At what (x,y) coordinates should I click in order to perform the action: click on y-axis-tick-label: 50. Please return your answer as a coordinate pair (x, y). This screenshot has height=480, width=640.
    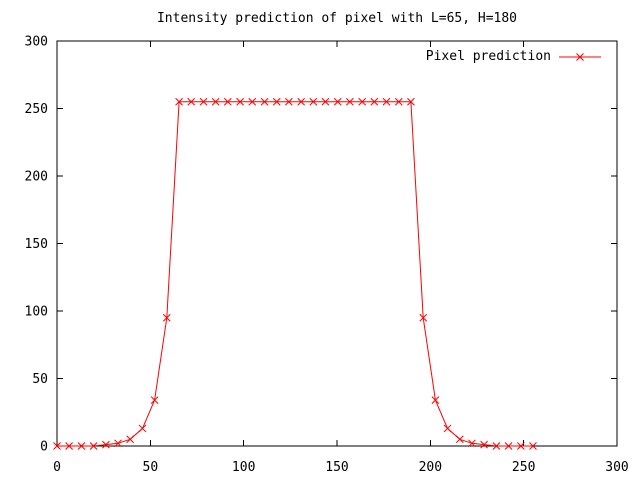
    Looking at the image, I should click on (40, 379).